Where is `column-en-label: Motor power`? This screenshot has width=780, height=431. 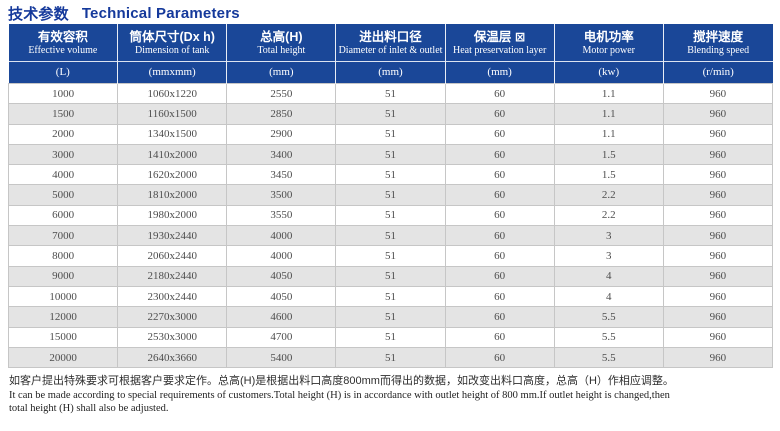
column-en-label: Motor power is located at coordinates (609, 50).